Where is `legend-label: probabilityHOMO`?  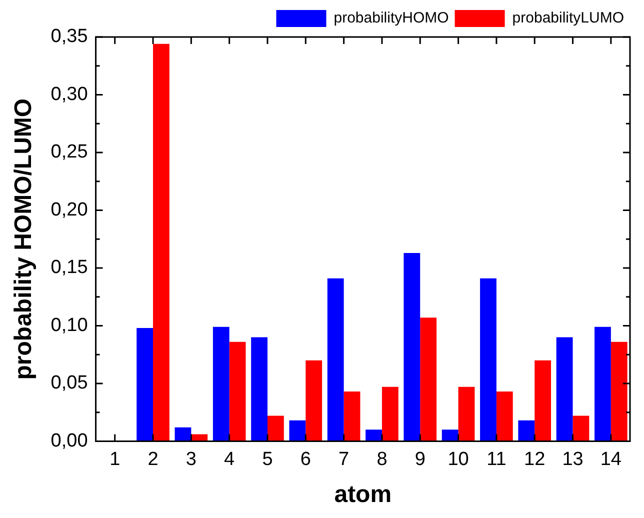
legend-label: probabilityHOMO is located at coordinates (391, 18).